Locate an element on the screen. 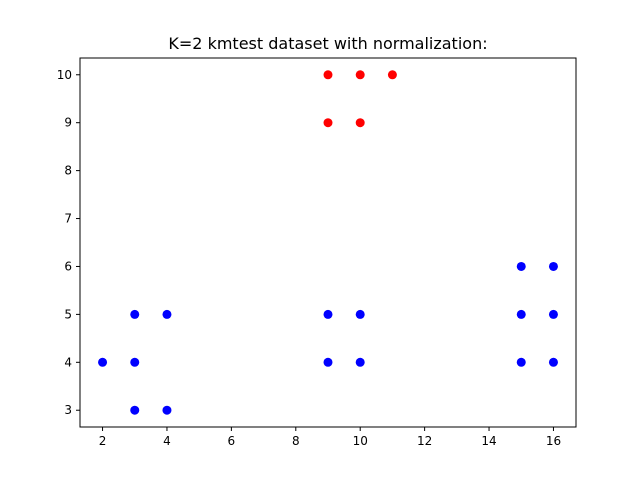  y-tick-label: 3 is located at coordinates (68, 410).